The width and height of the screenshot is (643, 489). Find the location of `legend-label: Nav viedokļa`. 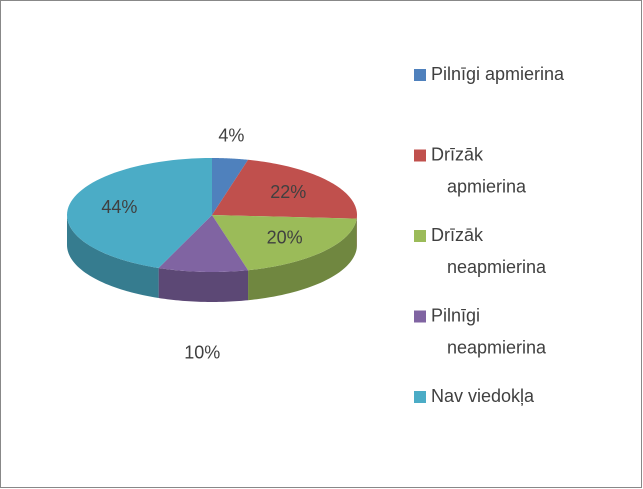

legend-label: Nav viedokļa is located at coordinates (483, 396).